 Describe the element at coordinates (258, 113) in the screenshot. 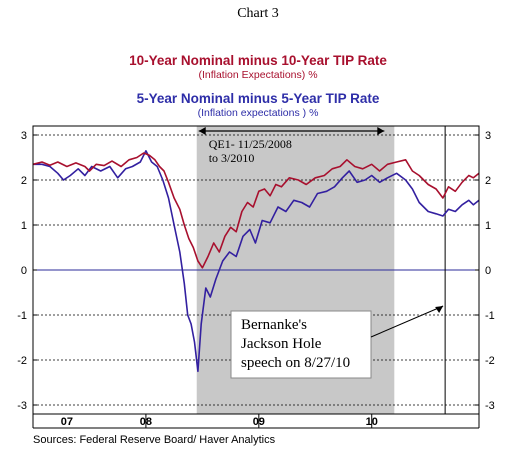

I see `subtitle-5-year: (Inflation expectations ) %` at that location.